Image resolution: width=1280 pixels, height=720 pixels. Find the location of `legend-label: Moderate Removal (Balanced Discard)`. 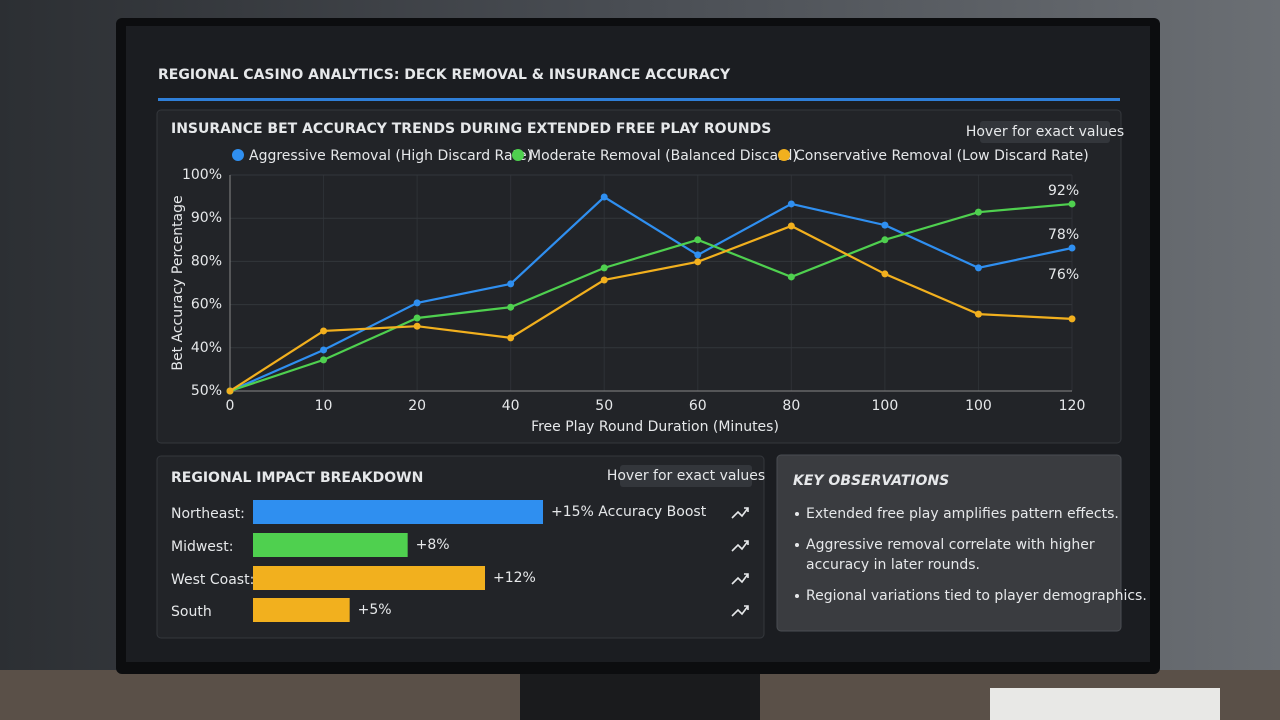

legend-label: Moderate Removal (Balanced Discard) is located at coordinates (663, 156).